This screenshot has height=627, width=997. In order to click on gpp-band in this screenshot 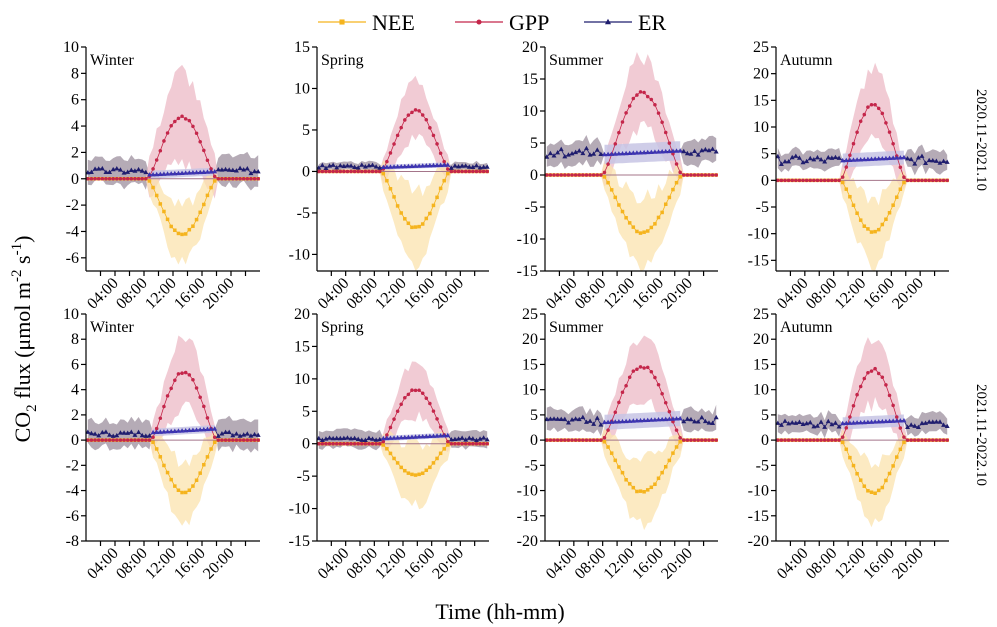, I will do `click(631, 120)`.